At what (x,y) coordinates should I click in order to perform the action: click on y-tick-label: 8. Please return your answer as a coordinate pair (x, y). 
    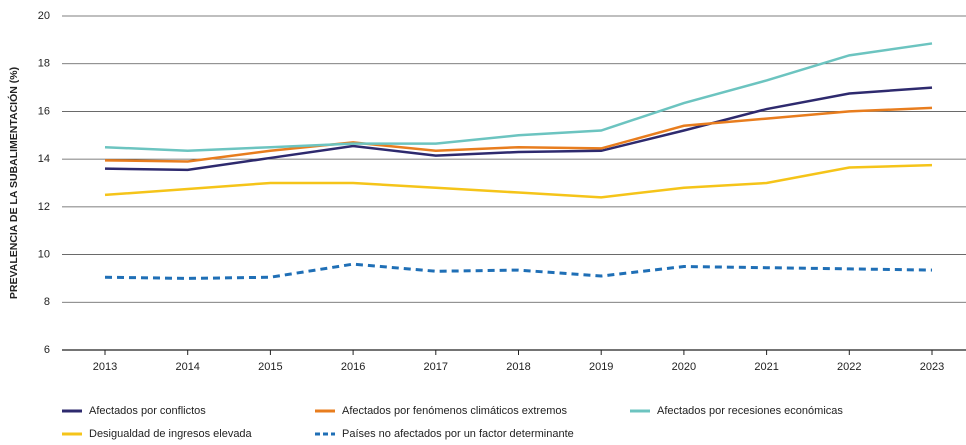
    Looking at the image, I should click on (47, 302).